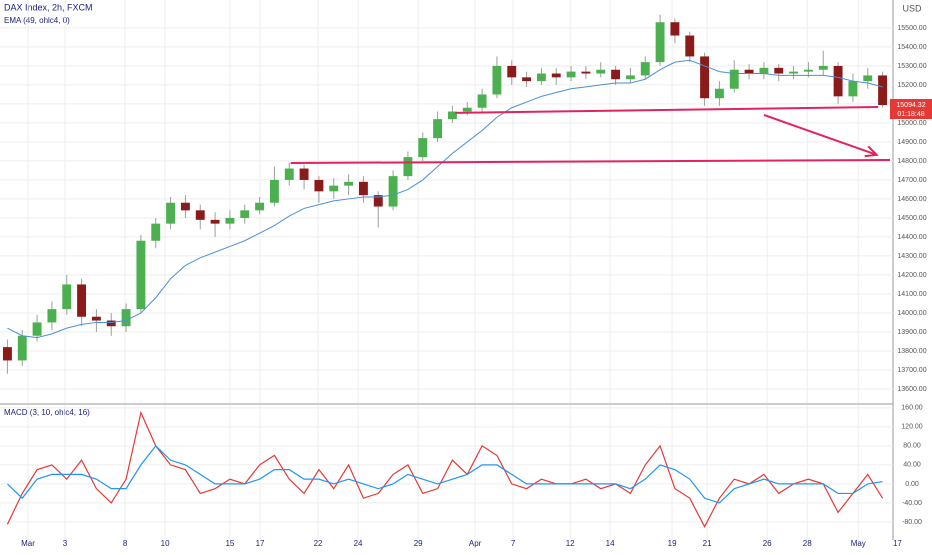 The image size is (932, 555). Describe the element at coordinates (911, 161) in the screenshot. I see `y-tick-label: 14800.00` at that location.